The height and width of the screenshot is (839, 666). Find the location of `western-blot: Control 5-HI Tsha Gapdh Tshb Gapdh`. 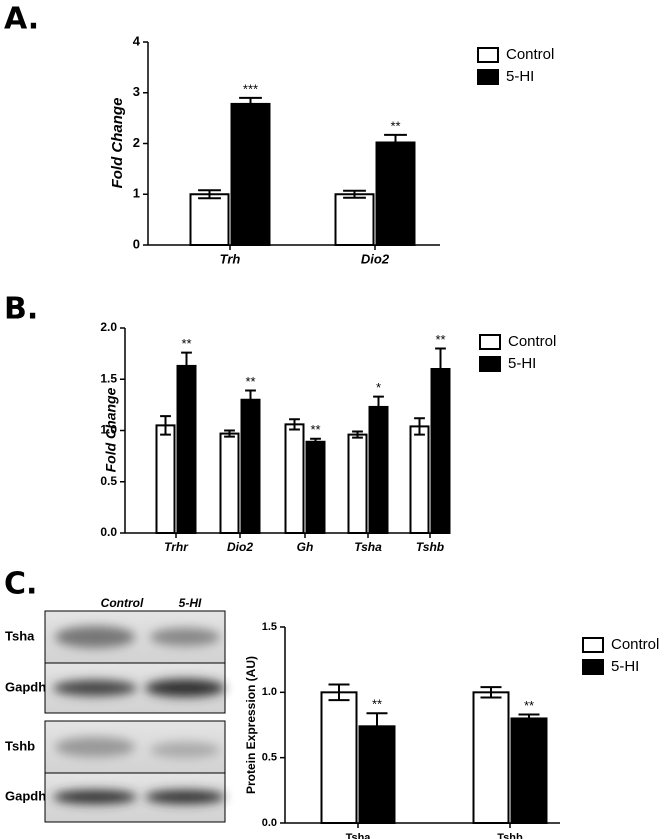

western-blot: Control 5-HI Tsha Gapdh Tshb Gapdh is located at coordinates (115, 709).